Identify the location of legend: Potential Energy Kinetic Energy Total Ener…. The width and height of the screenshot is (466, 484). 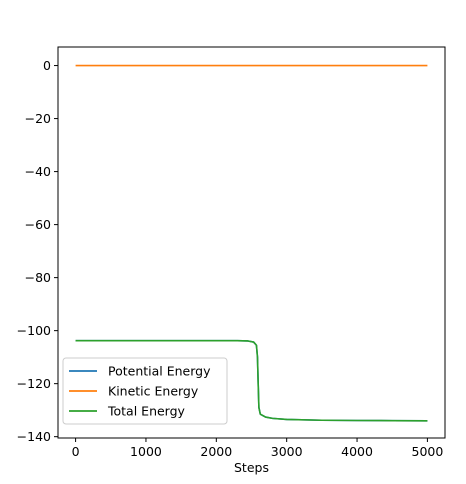
(145, 391).